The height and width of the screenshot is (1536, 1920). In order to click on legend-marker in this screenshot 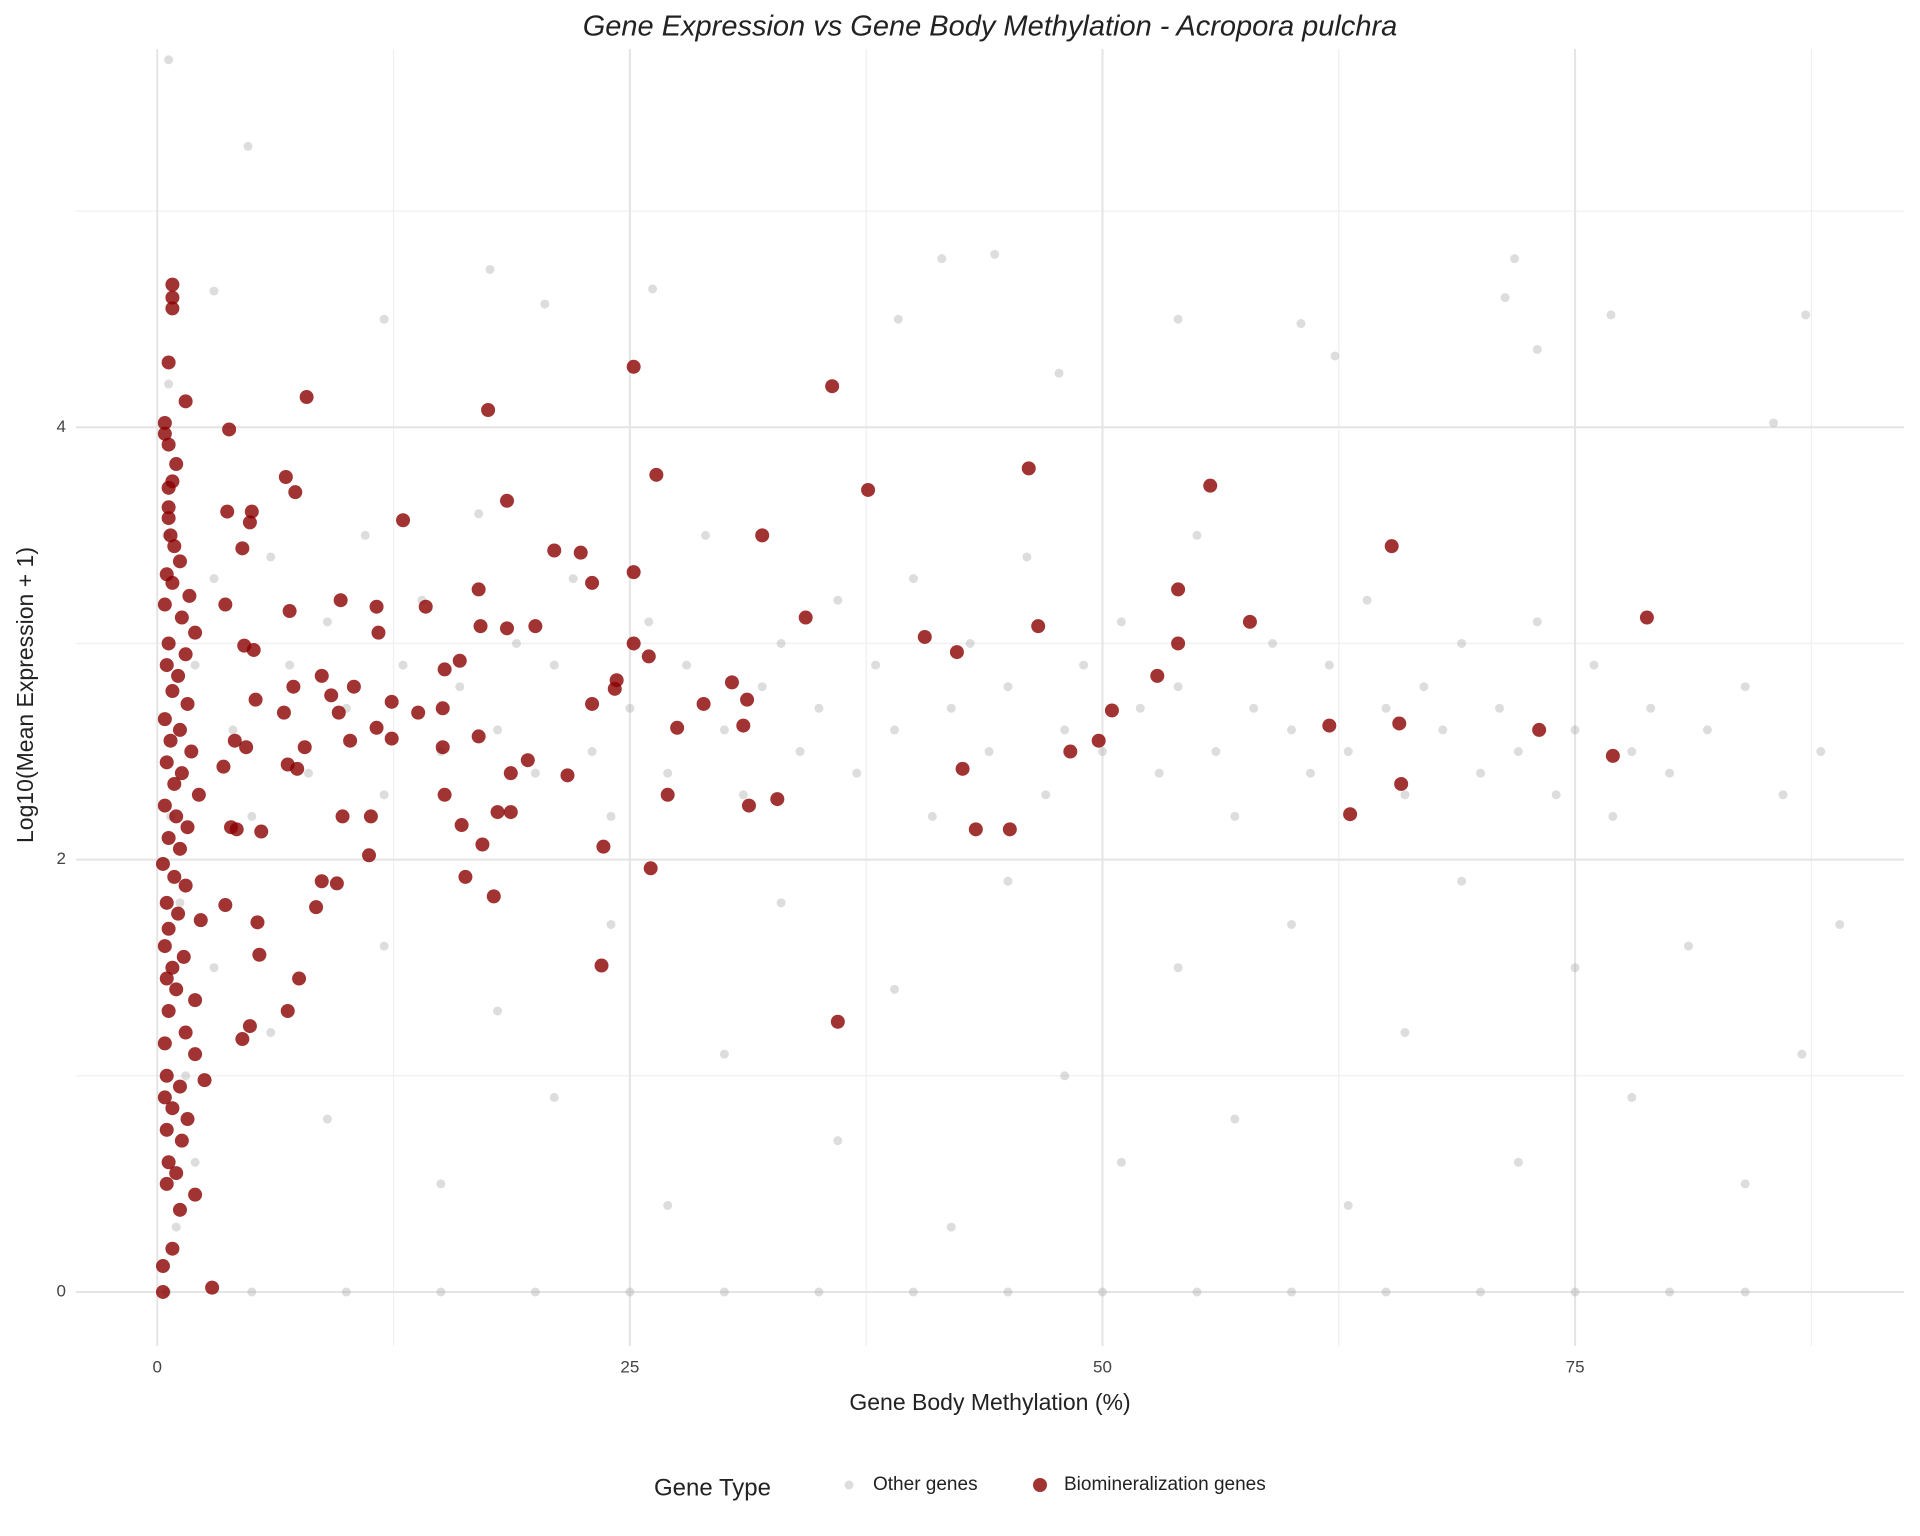, I will do `click(1040, 1485)`.